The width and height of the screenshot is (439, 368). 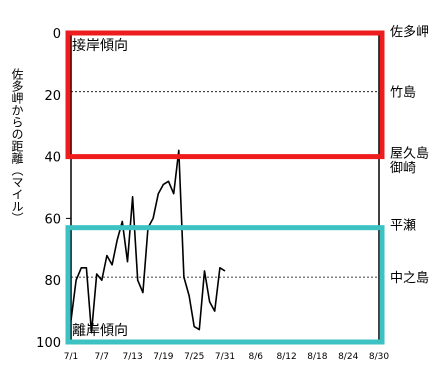 What do you see at coordinates (102, 357) in the screenshot?
I see `x-tick-label: 7/7` at bounding box center [102, 357].